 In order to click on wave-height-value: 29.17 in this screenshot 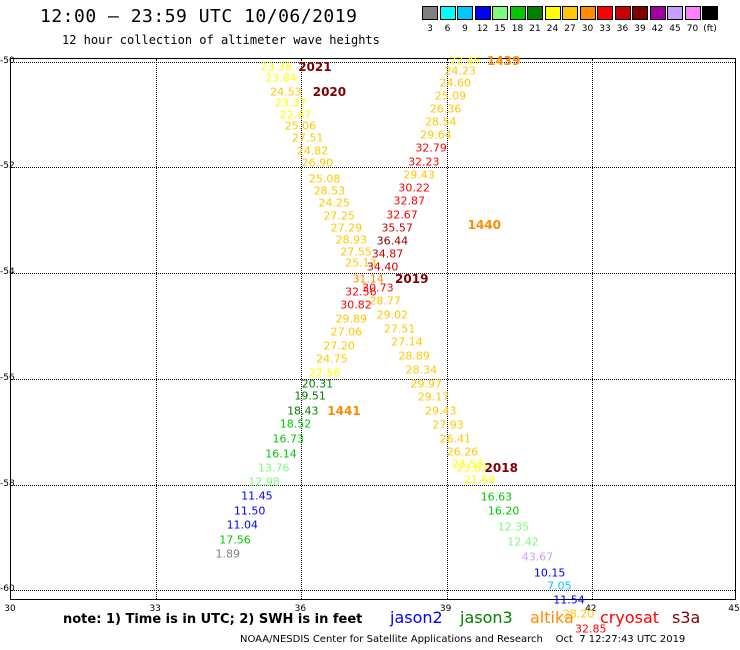, I will do `click(433, 397)`.